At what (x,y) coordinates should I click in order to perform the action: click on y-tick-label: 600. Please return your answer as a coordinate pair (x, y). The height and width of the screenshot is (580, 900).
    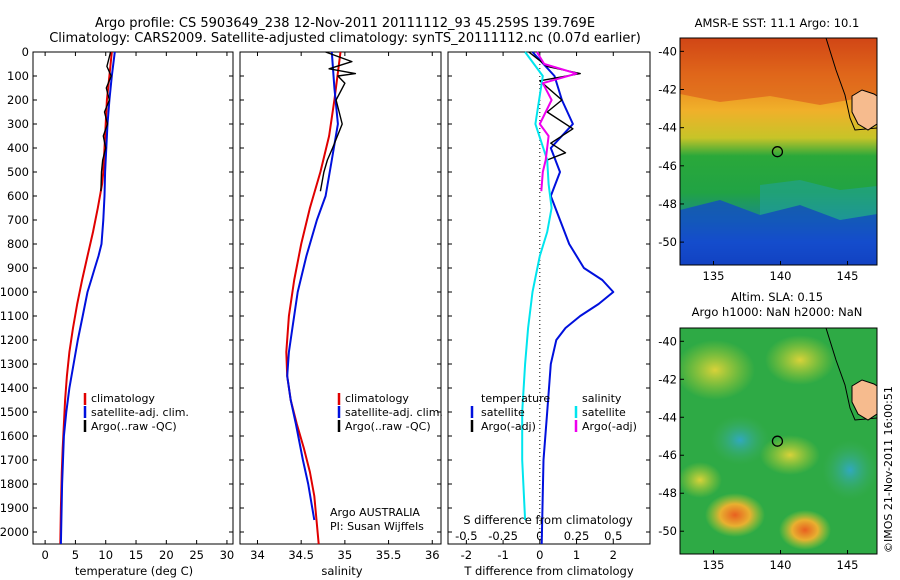
    Looking at the image, I should click on (18, 196).